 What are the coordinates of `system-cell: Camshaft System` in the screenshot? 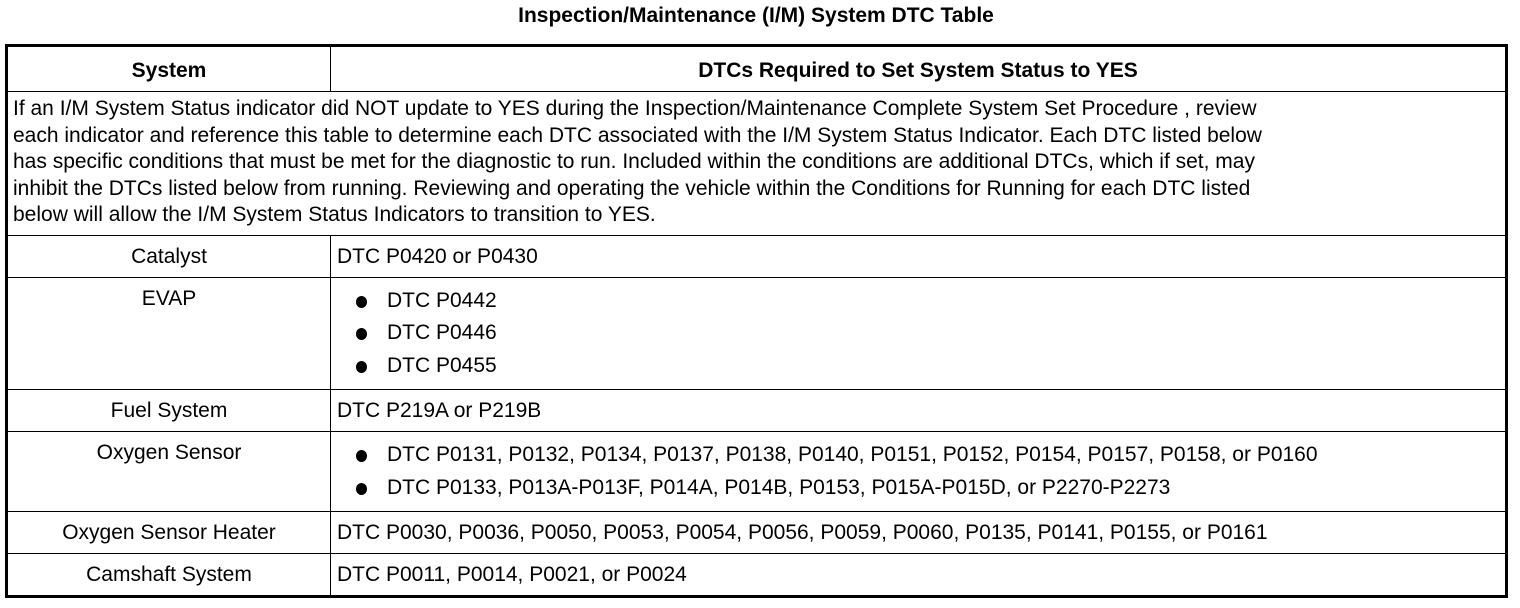 It's located at (168, 575).